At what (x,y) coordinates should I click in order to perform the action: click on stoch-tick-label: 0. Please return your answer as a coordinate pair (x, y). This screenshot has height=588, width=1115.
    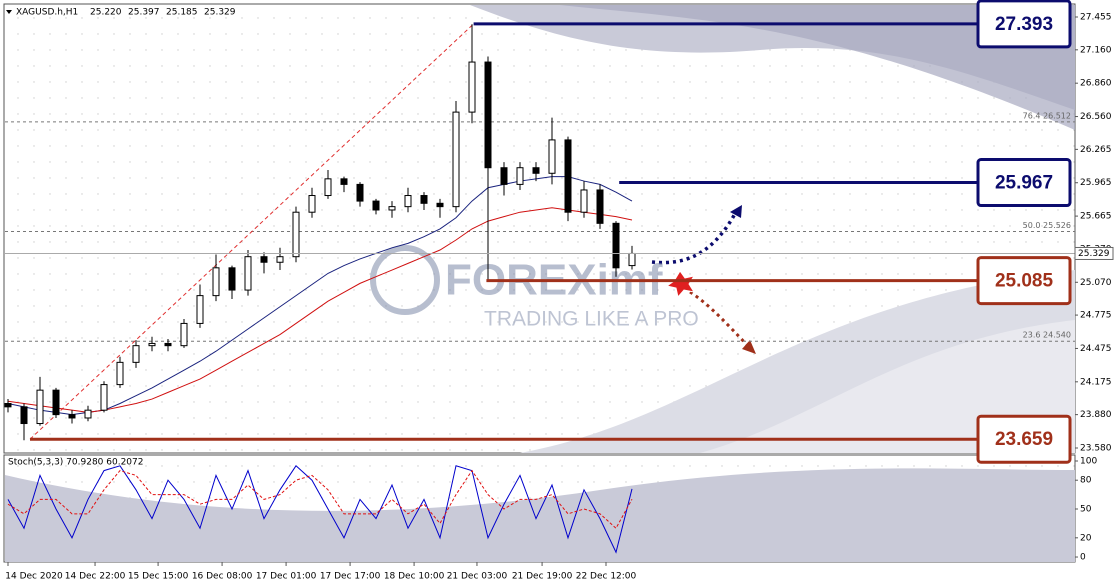
    Looking at the image, I should click on (1083, 558).